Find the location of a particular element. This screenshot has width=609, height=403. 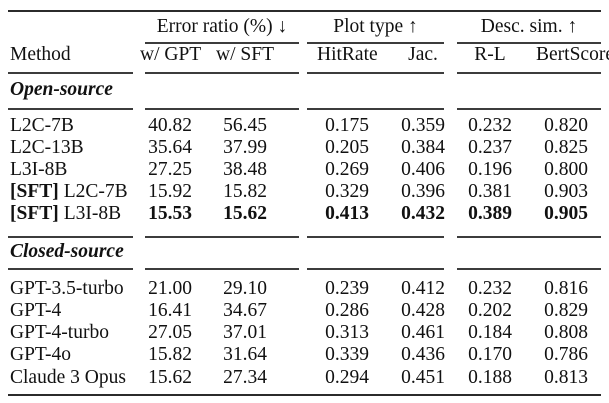

cell-rl: 0.381 is located at coordinates (490, 191).